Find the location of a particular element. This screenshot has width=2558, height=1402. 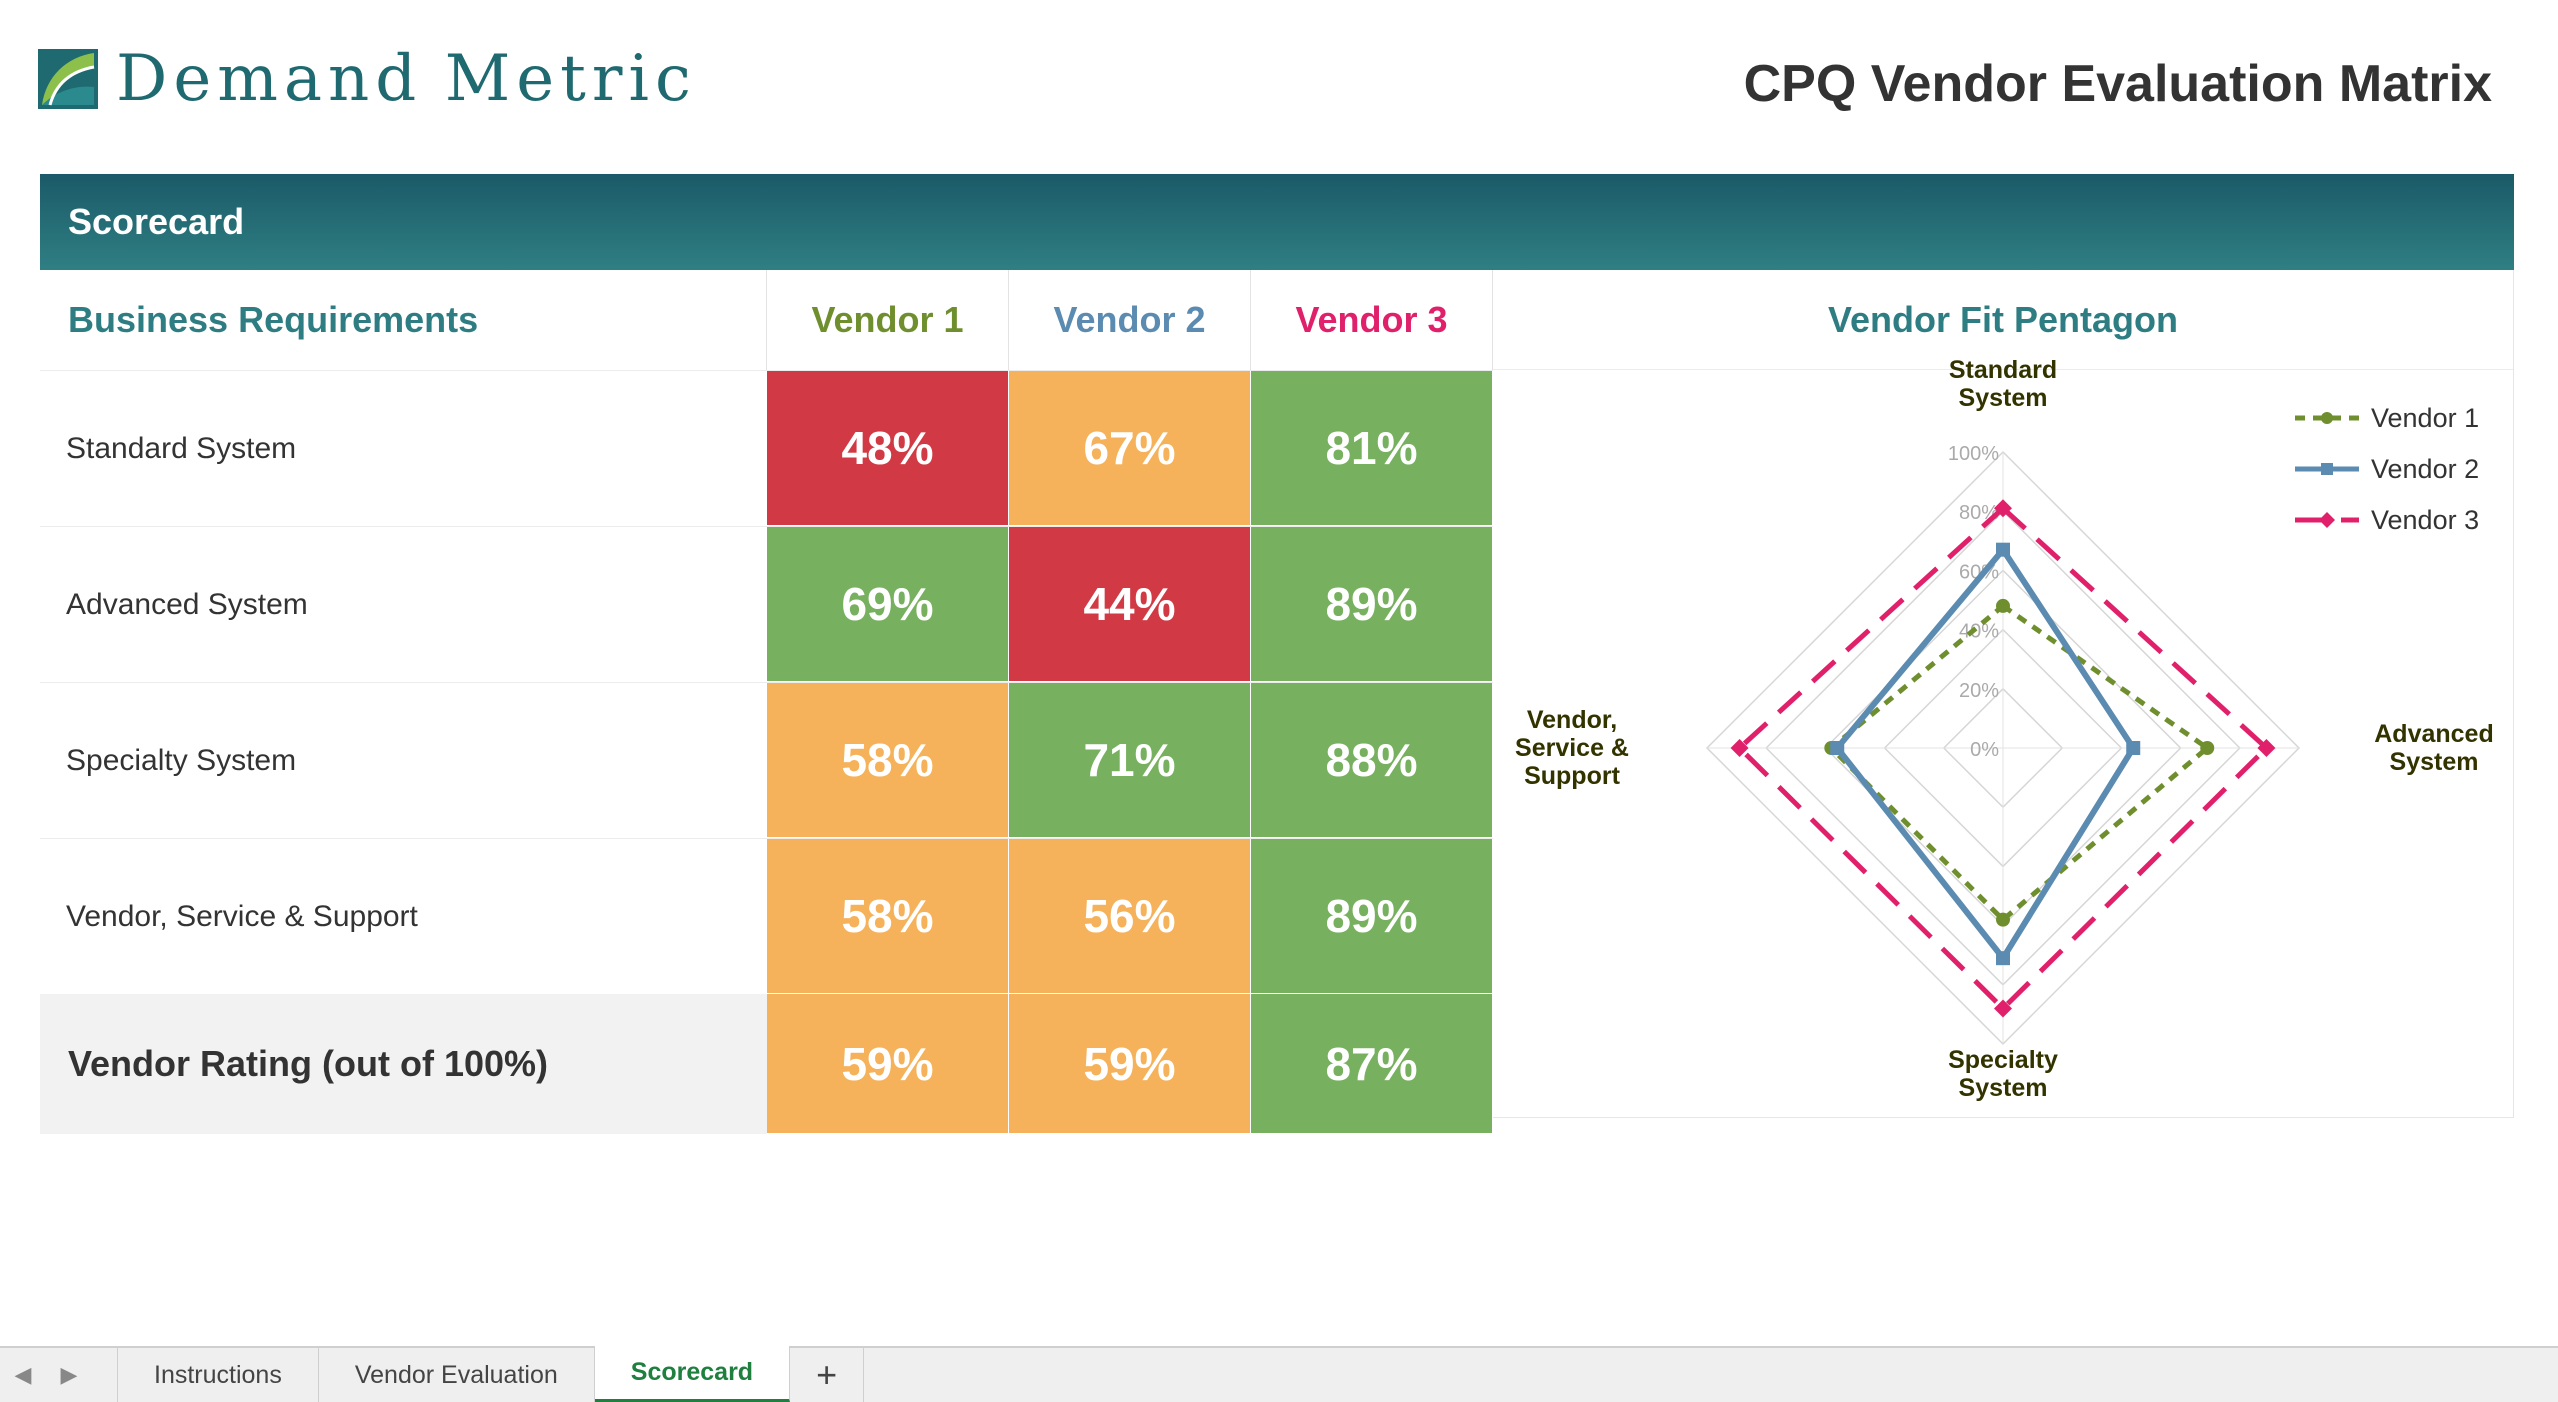

brand-name-second: Metric is located at coordinates (570, 79).